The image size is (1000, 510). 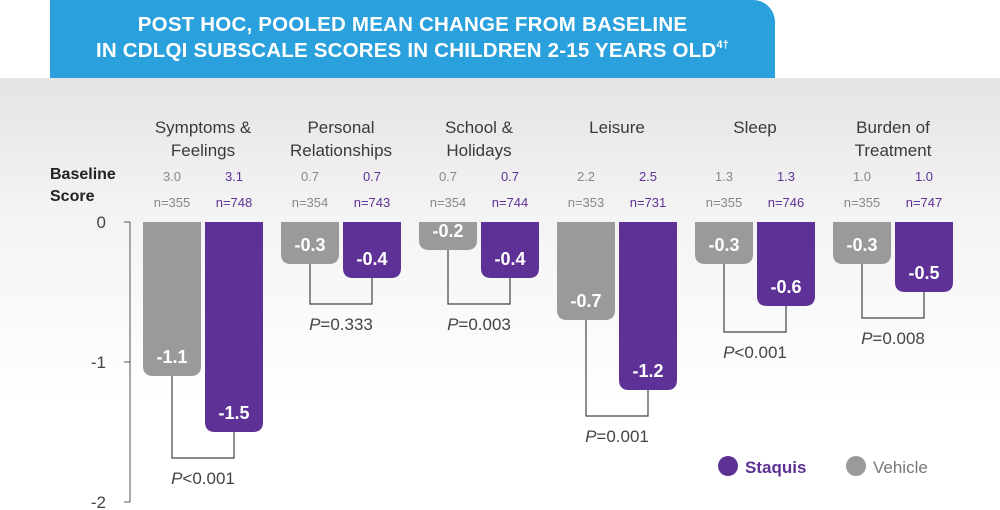 What do you see at coordinates (372, 202) in the screenshot?
I see `sample-size: n=743` at bounding box center [372, 202].